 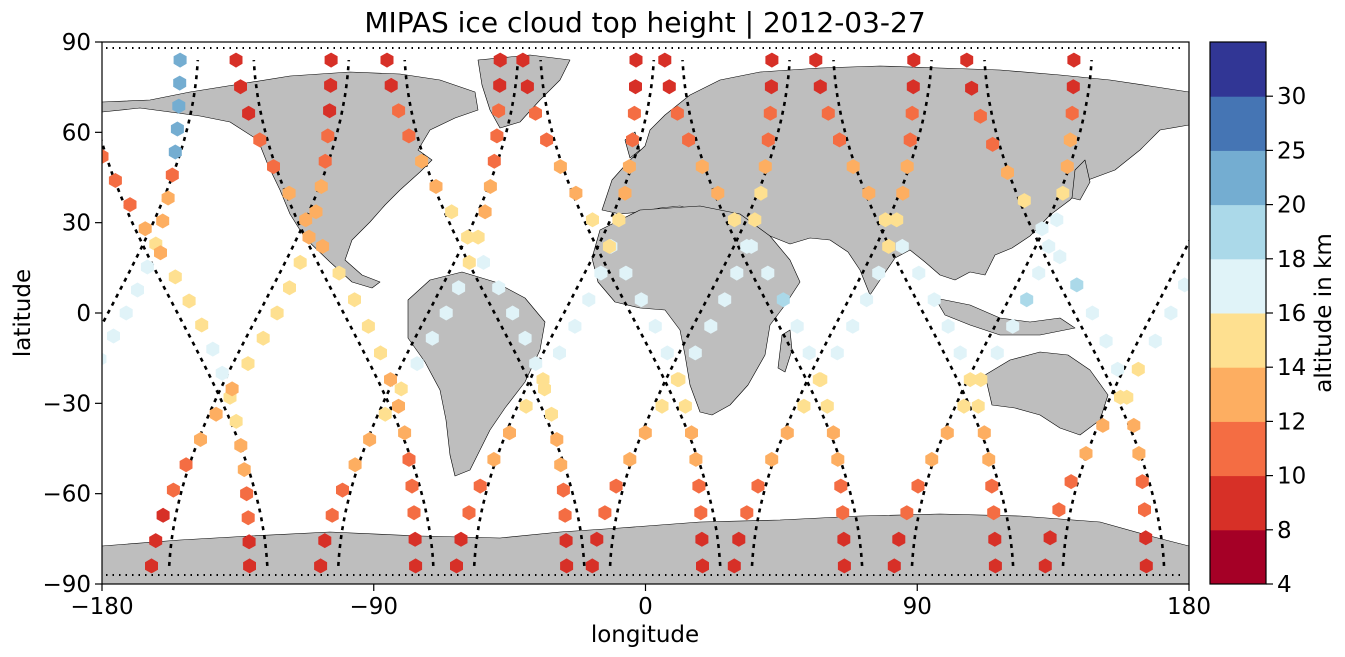 What do you see at coordinates (1189, 607) in the screenshot?
I see `x-tick-label: 180` at bounding box center [1189, 607].